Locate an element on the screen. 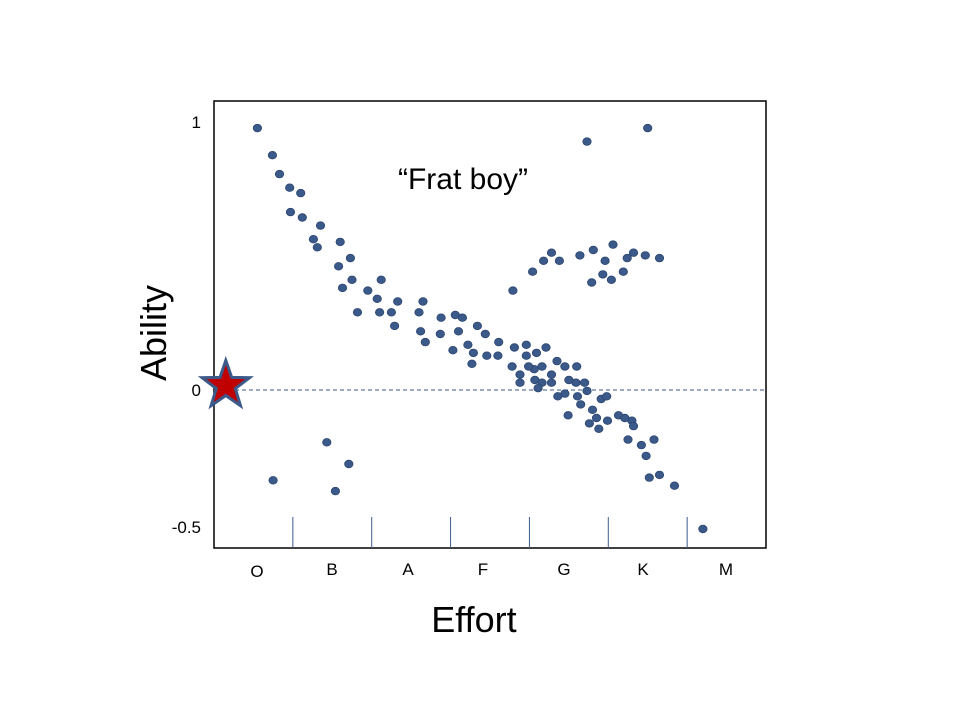 The image size is (960, 720). star-marker is located at coordinates (225, 382).